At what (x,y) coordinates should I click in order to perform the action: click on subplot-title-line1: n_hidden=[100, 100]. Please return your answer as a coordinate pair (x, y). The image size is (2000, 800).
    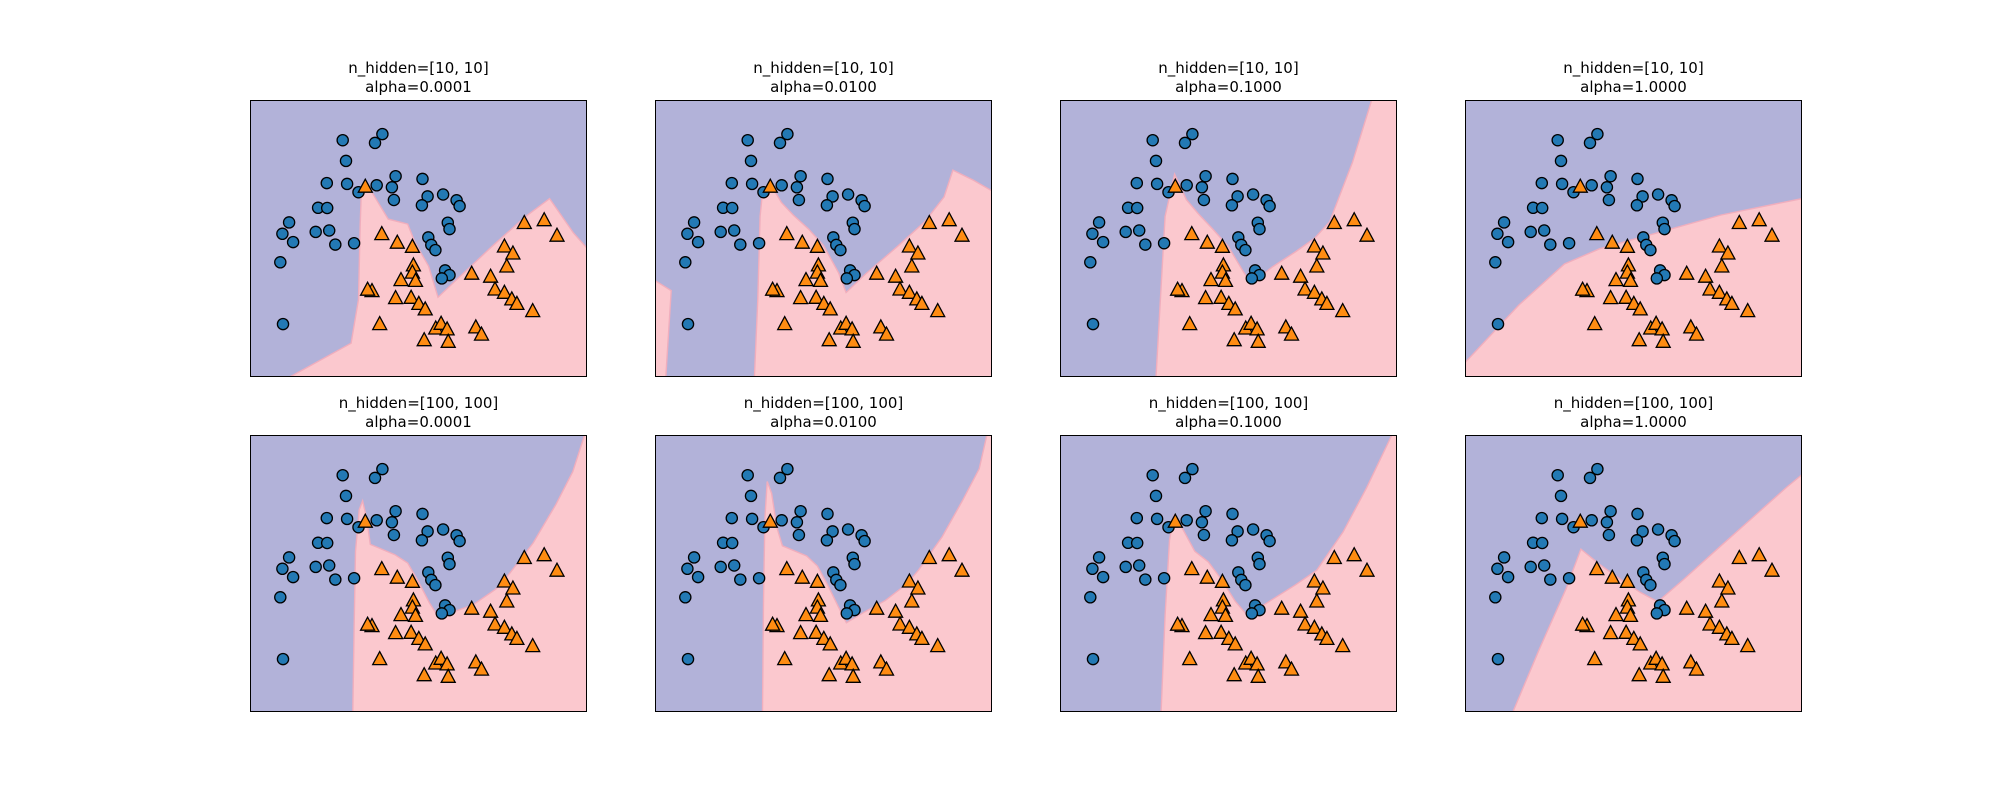
    Looking at the image, I should click on (418, 403).